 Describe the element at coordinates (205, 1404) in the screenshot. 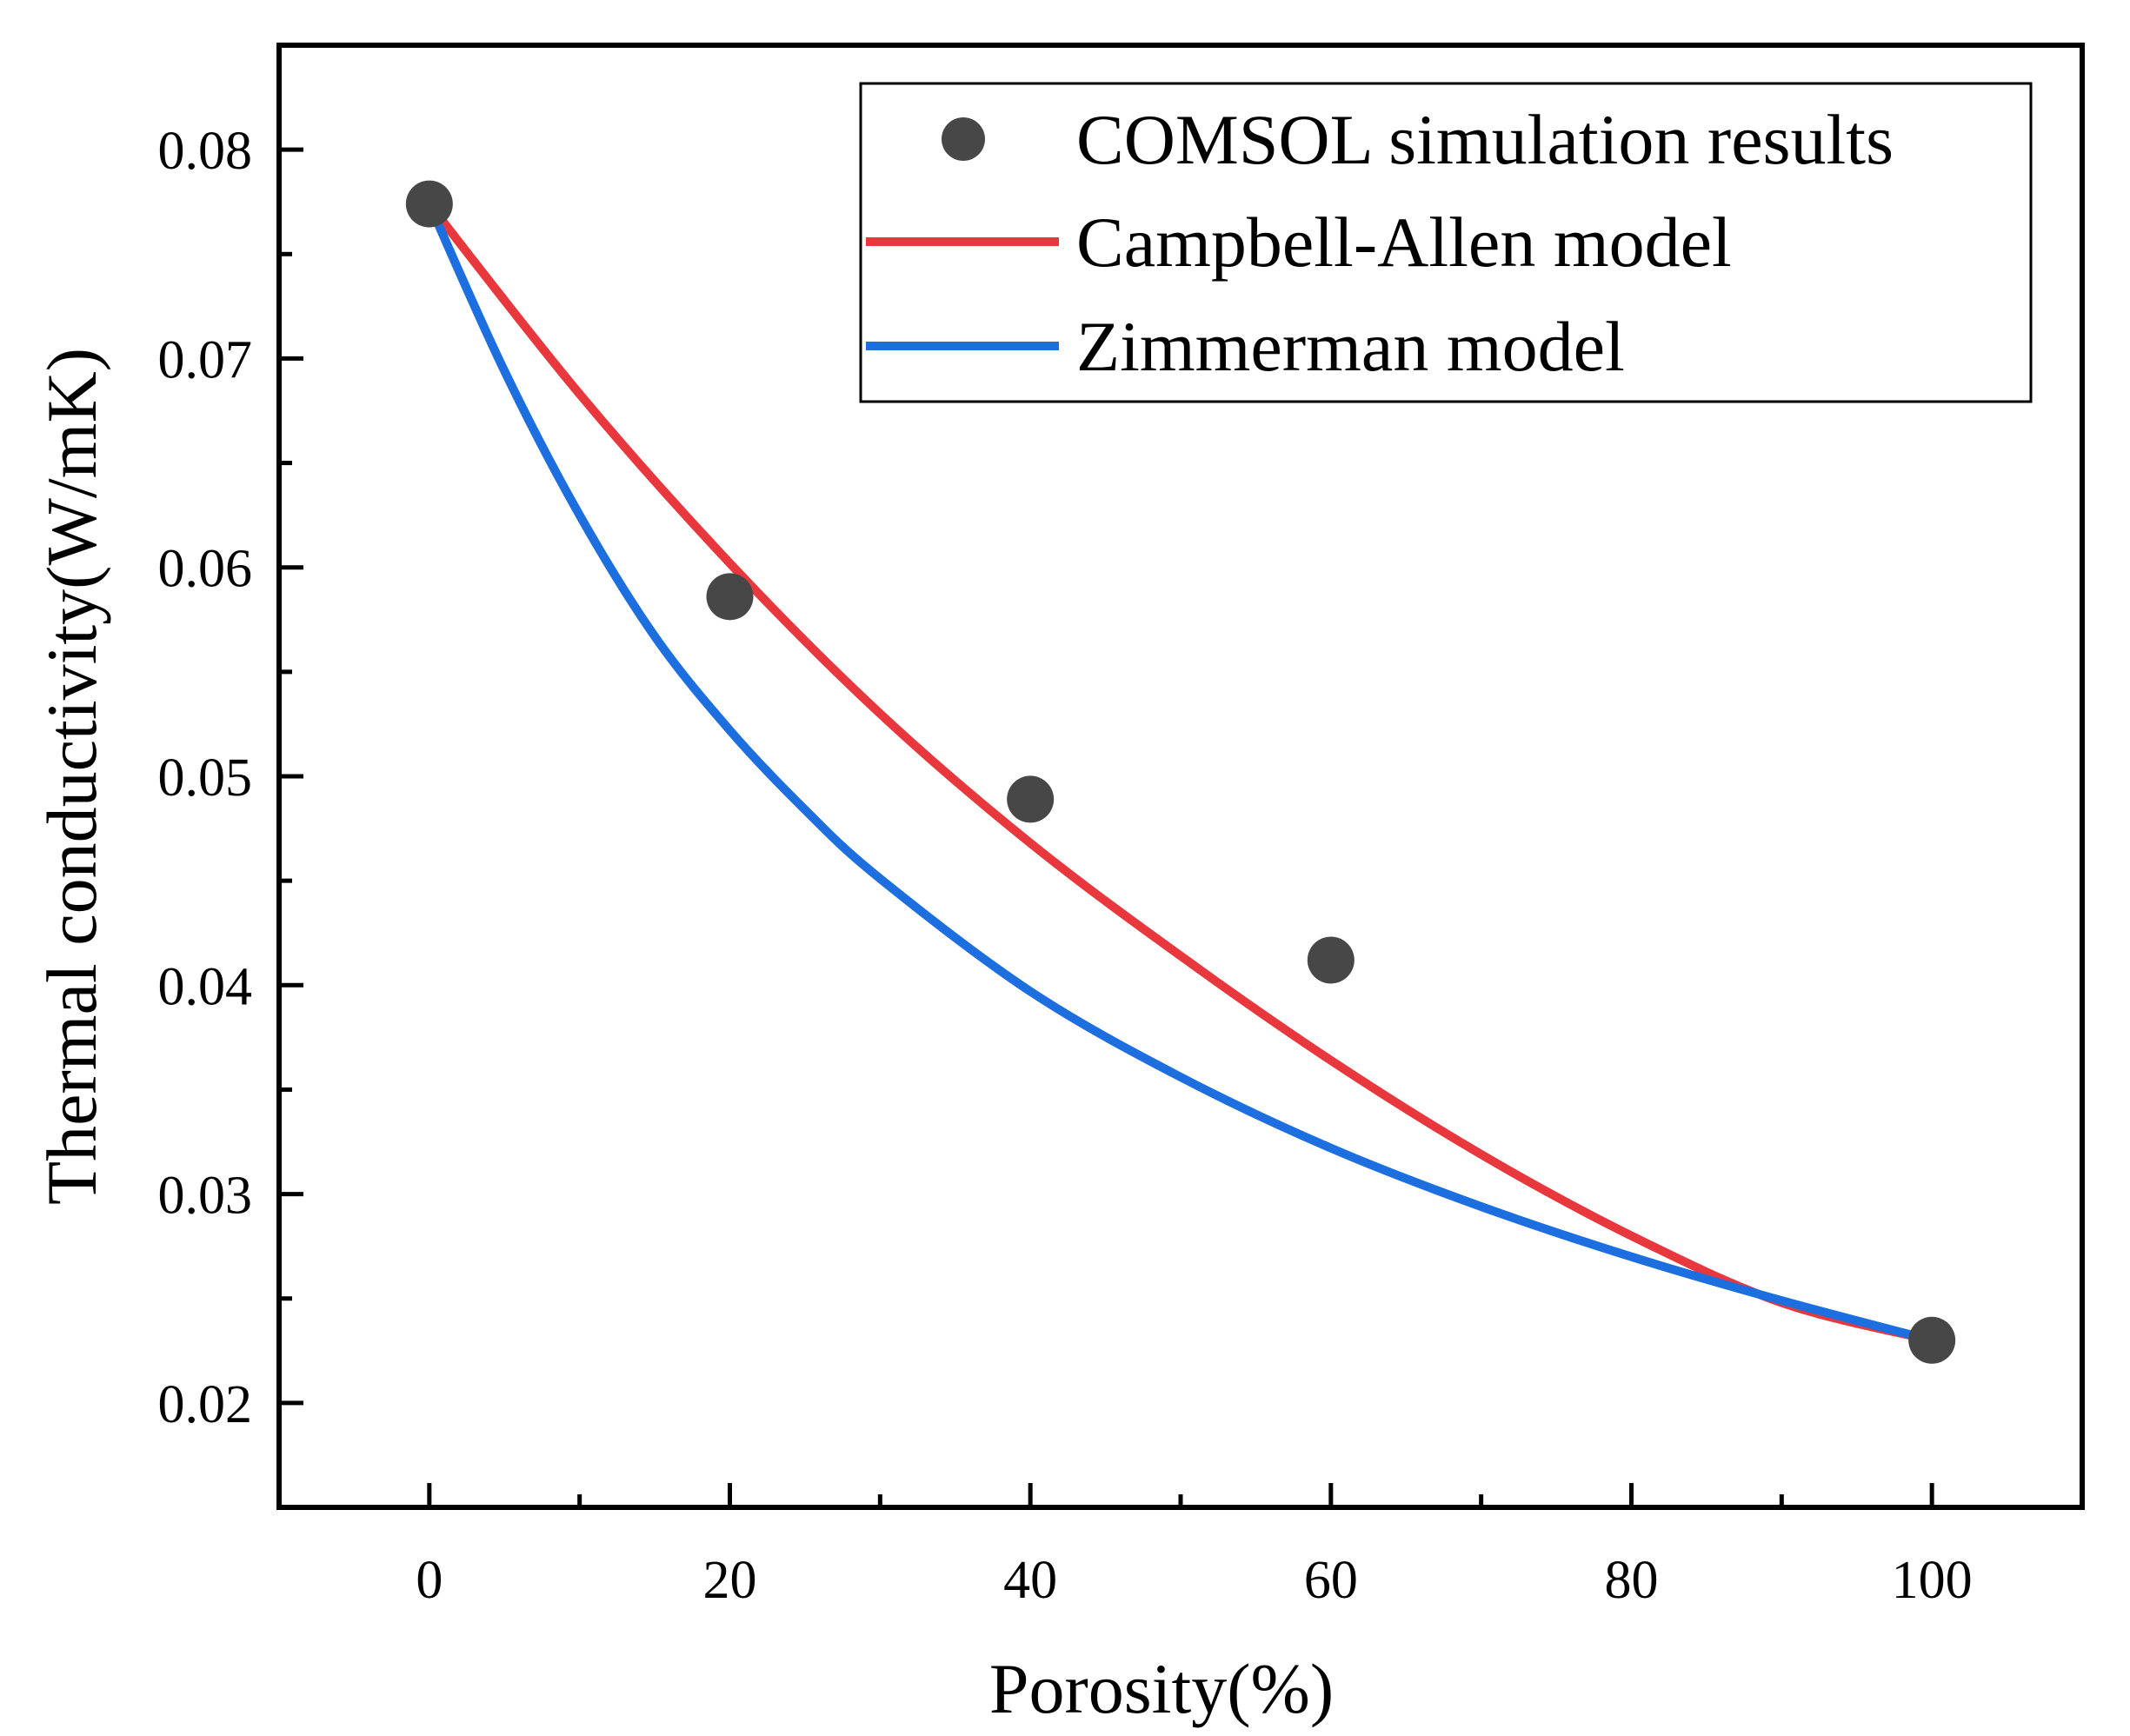

I see `y-tick-label: 0.02` at that location.